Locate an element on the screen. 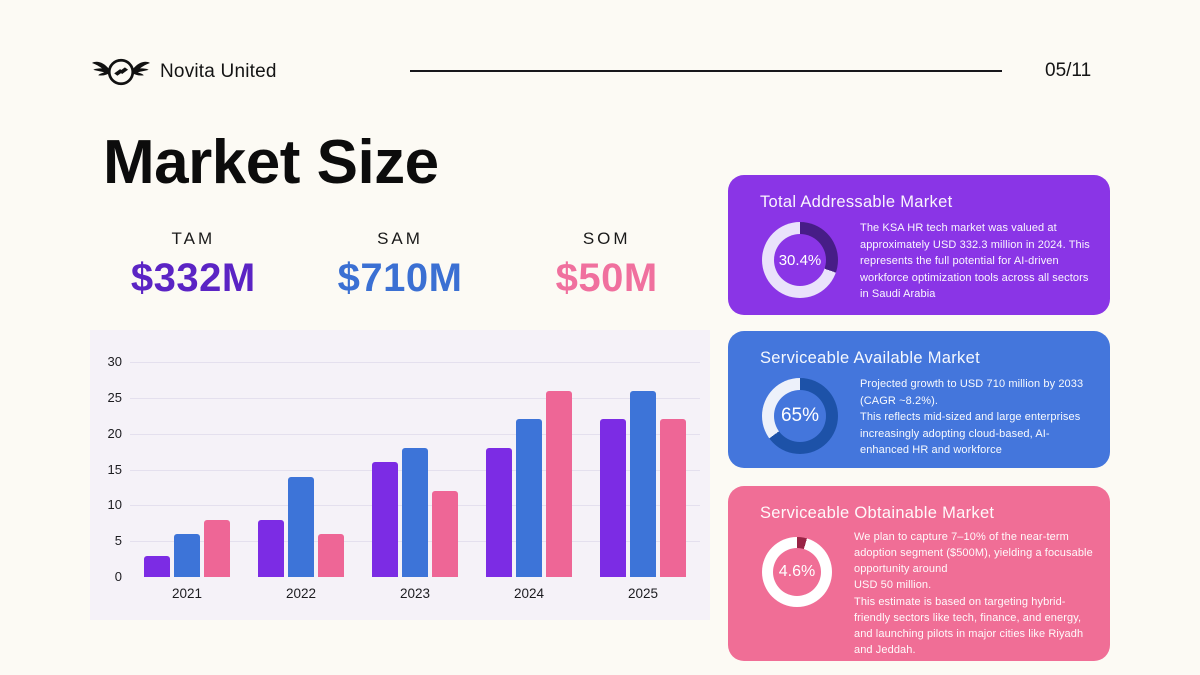  bar-som-2025 is located at coordinates (673, 498).